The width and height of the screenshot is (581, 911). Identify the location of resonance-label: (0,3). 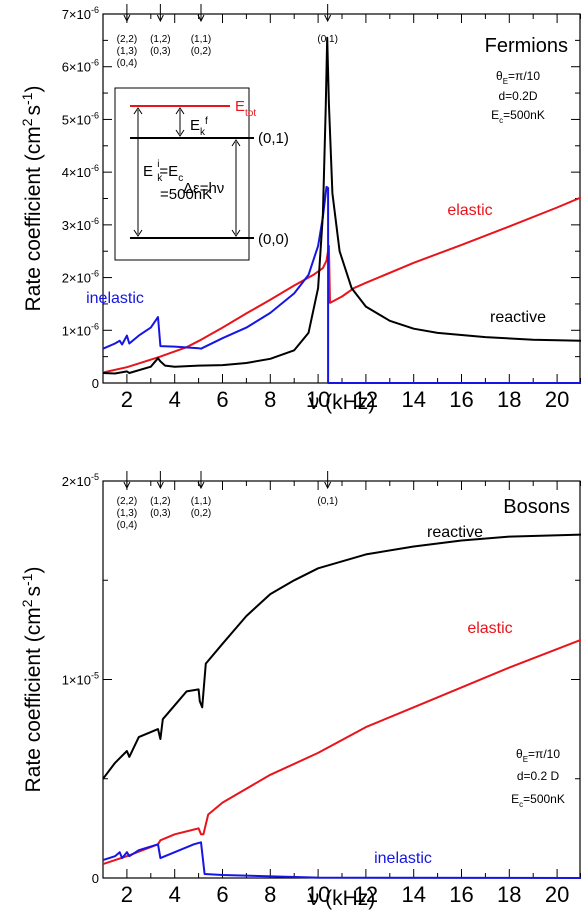
(160, 513).